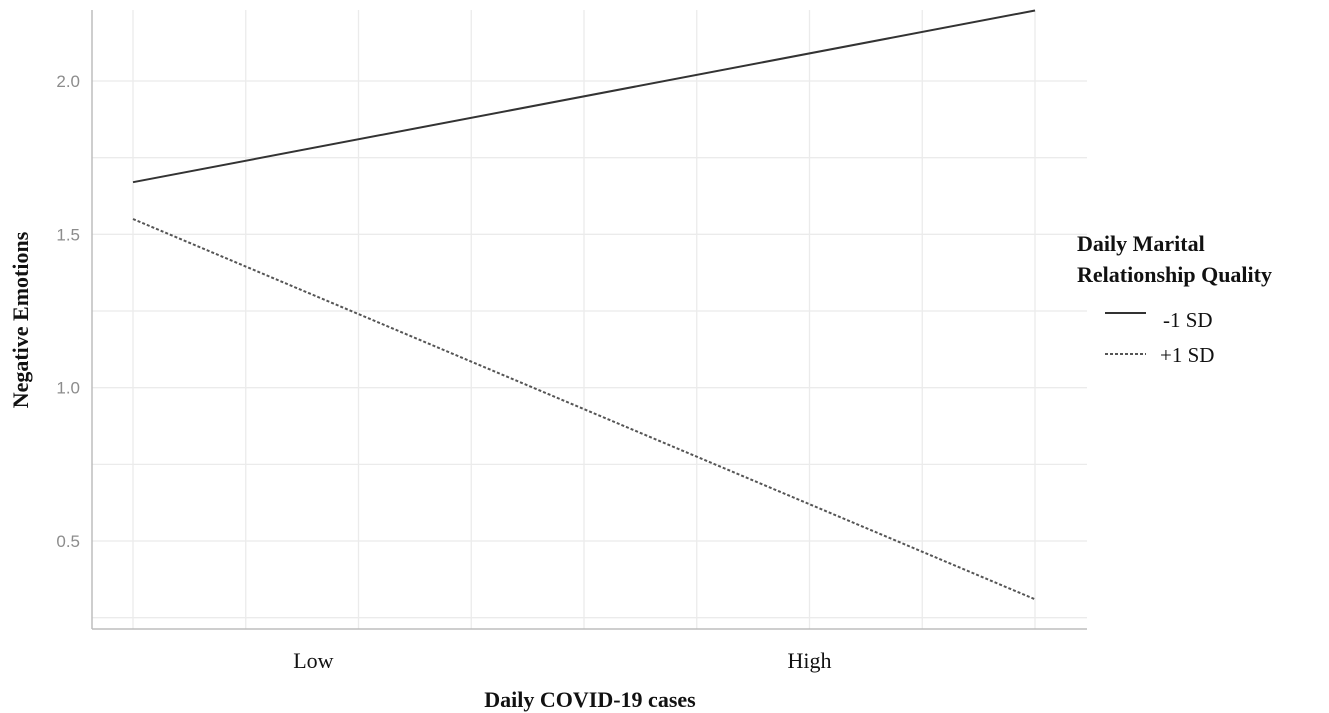  What do you see at coordinates (313, 660) in the screenshot?
I see `x-tick-label: Low` at bounding box center [313, 660].